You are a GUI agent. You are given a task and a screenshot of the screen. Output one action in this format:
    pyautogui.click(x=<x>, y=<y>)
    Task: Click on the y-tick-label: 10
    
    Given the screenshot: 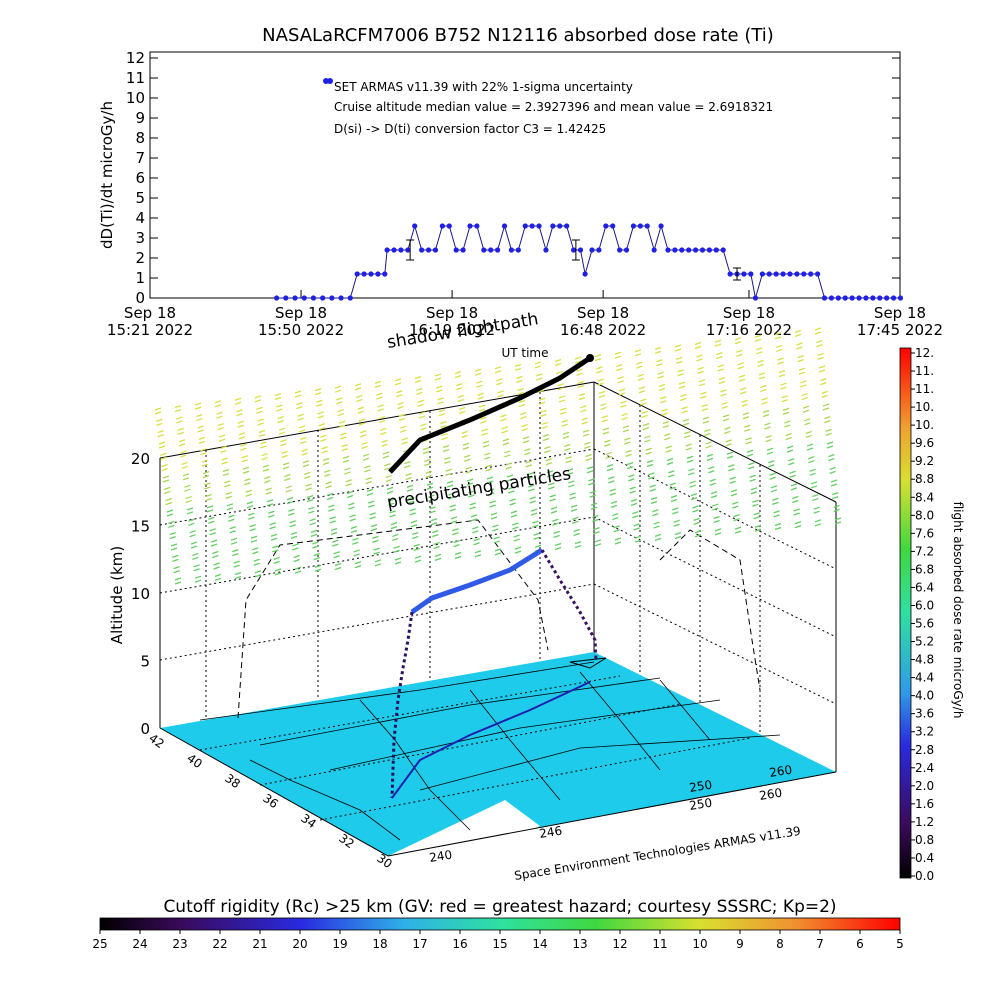 What is the action you would take?
    pyautogui.click(x=135, y=98)
    